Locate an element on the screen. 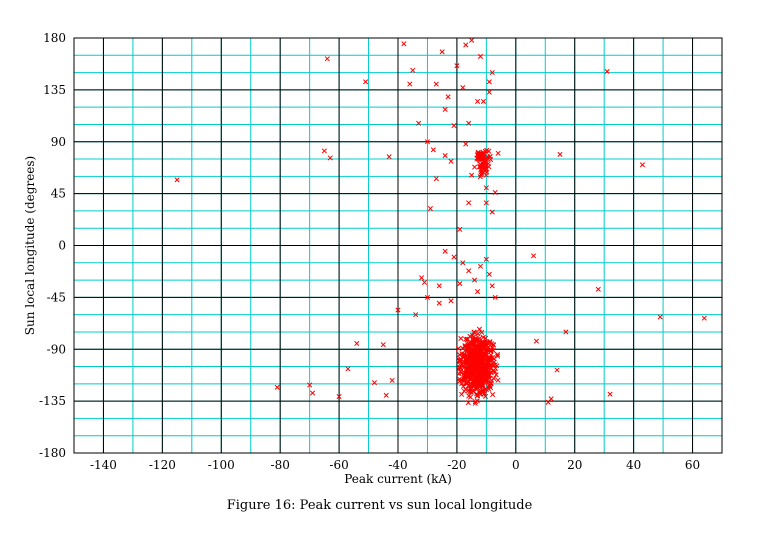 The image size is (759, 539). x-tick-label: -120 is located at coordinates (162, 465).